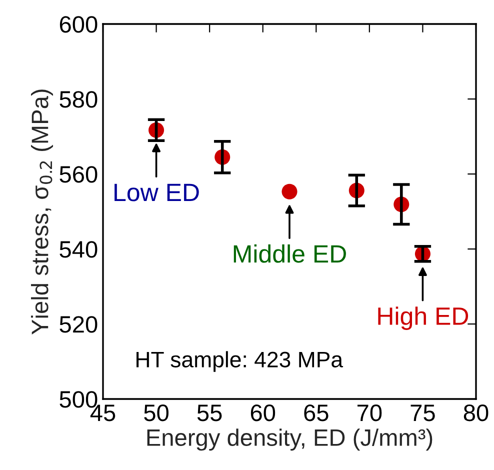 This screenshot has height=470, width=494. What do you see at coordinates (422, 413) in the screenshot?
I see `x-tick-label: 75` at bounding box center [422, 413].